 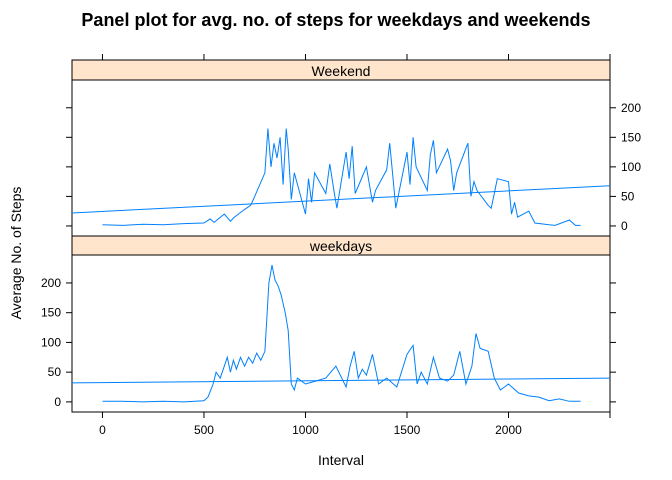 What do you see at coordinates (341, 71) in the screenshot?
I see `strip-label: Weekend` at bounding box center [341, 71].